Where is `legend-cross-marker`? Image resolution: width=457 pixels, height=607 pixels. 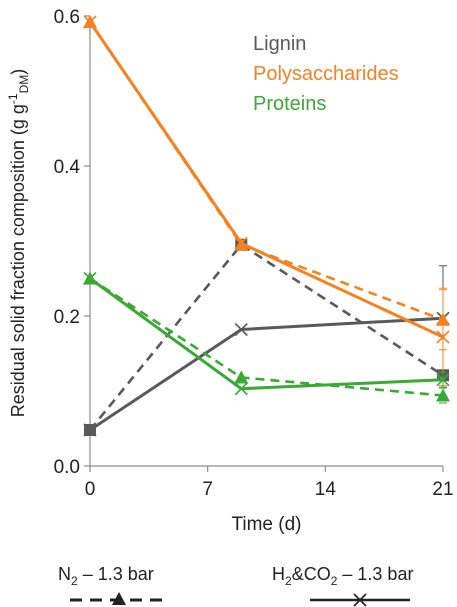 legend-cross-marker is located at coordinates (360, 600).